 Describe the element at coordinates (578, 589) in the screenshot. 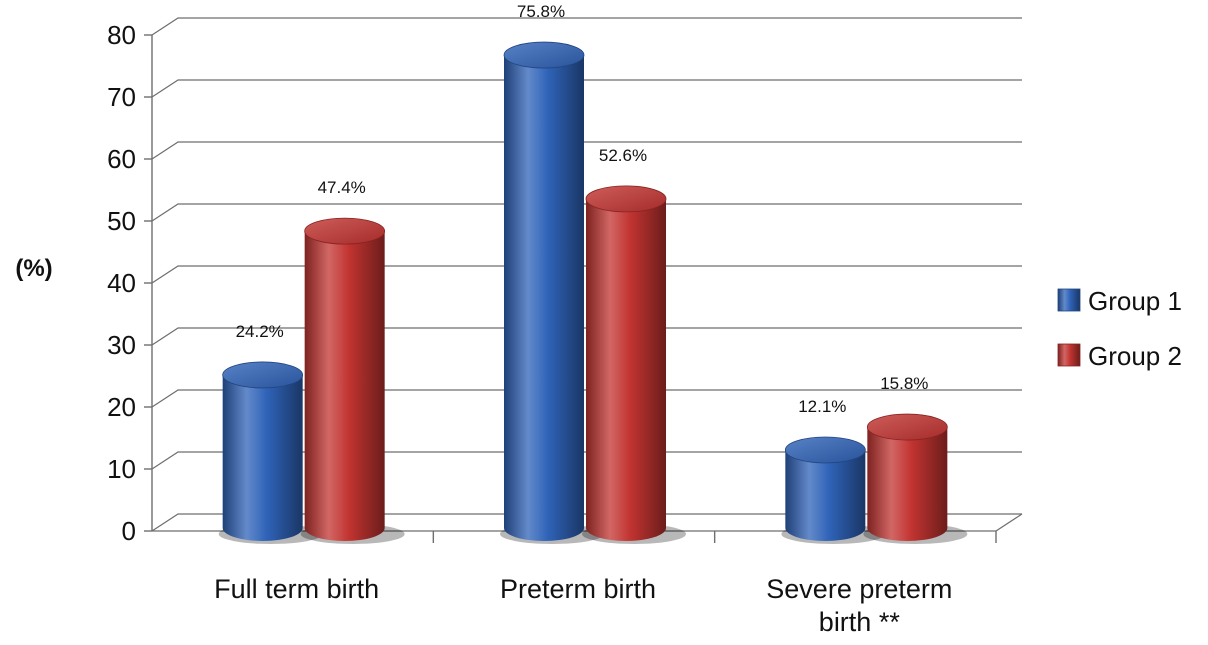

I see `x-category-label: Preterm birth` at that location.